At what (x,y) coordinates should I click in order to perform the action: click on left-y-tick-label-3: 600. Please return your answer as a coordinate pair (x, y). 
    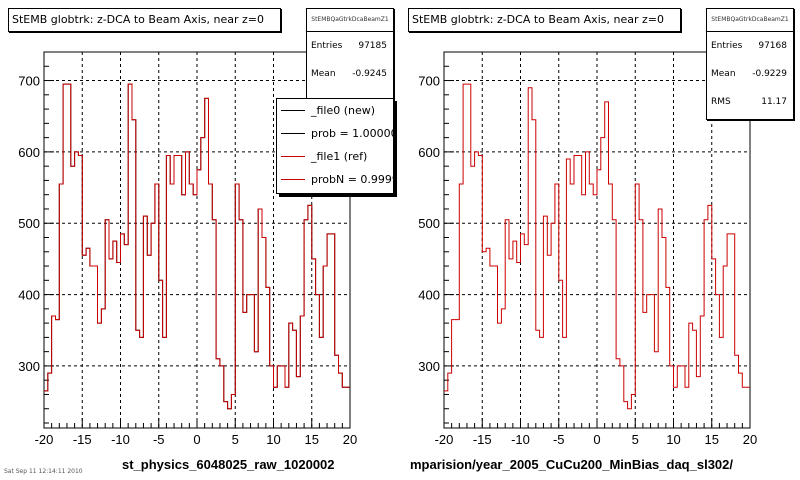
    Looking at the image, I should click on (29, 152).